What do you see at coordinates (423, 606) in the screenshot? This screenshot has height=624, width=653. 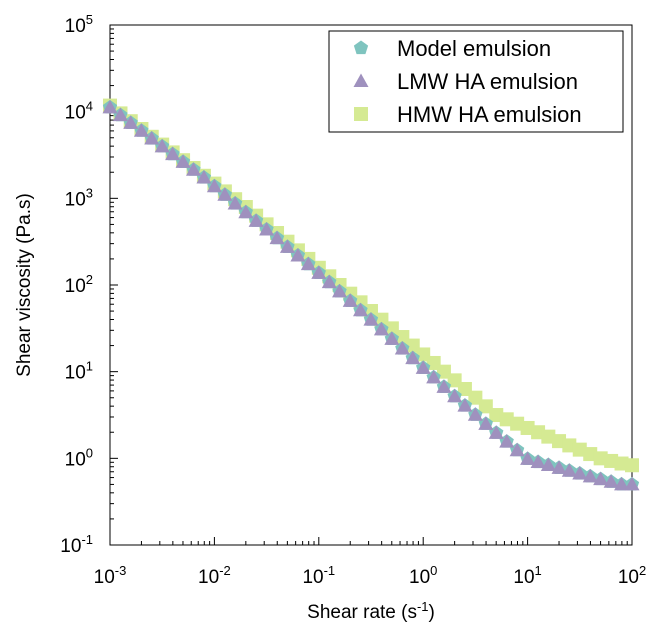 I see `x-axis-title-exponent: -1` at bounding box center [423, 606].